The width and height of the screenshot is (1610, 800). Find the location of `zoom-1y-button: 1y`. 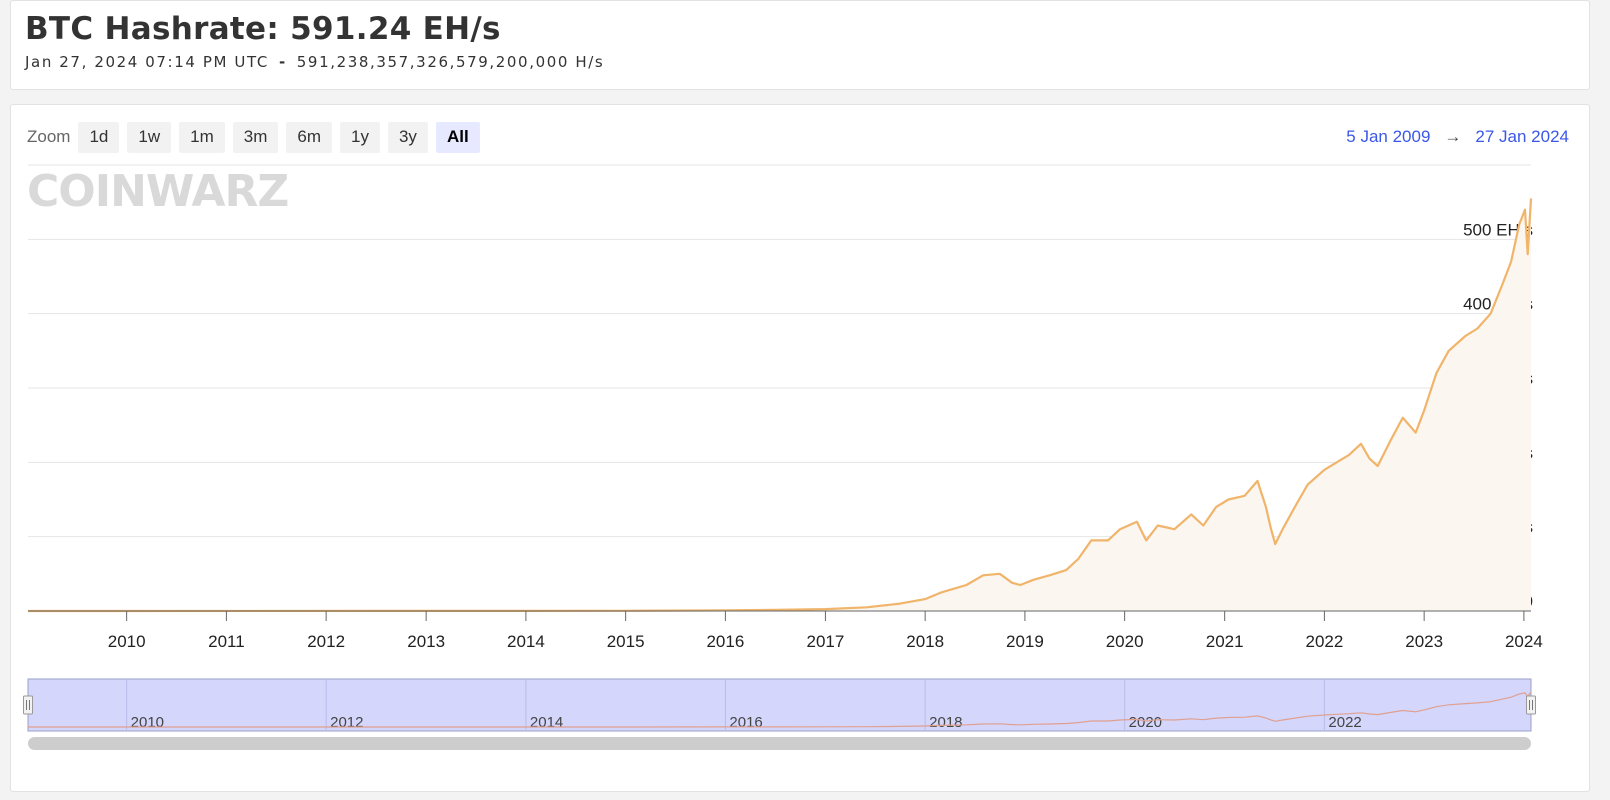

zoom-1y-button: 1y is located at coordinates (360, 137).